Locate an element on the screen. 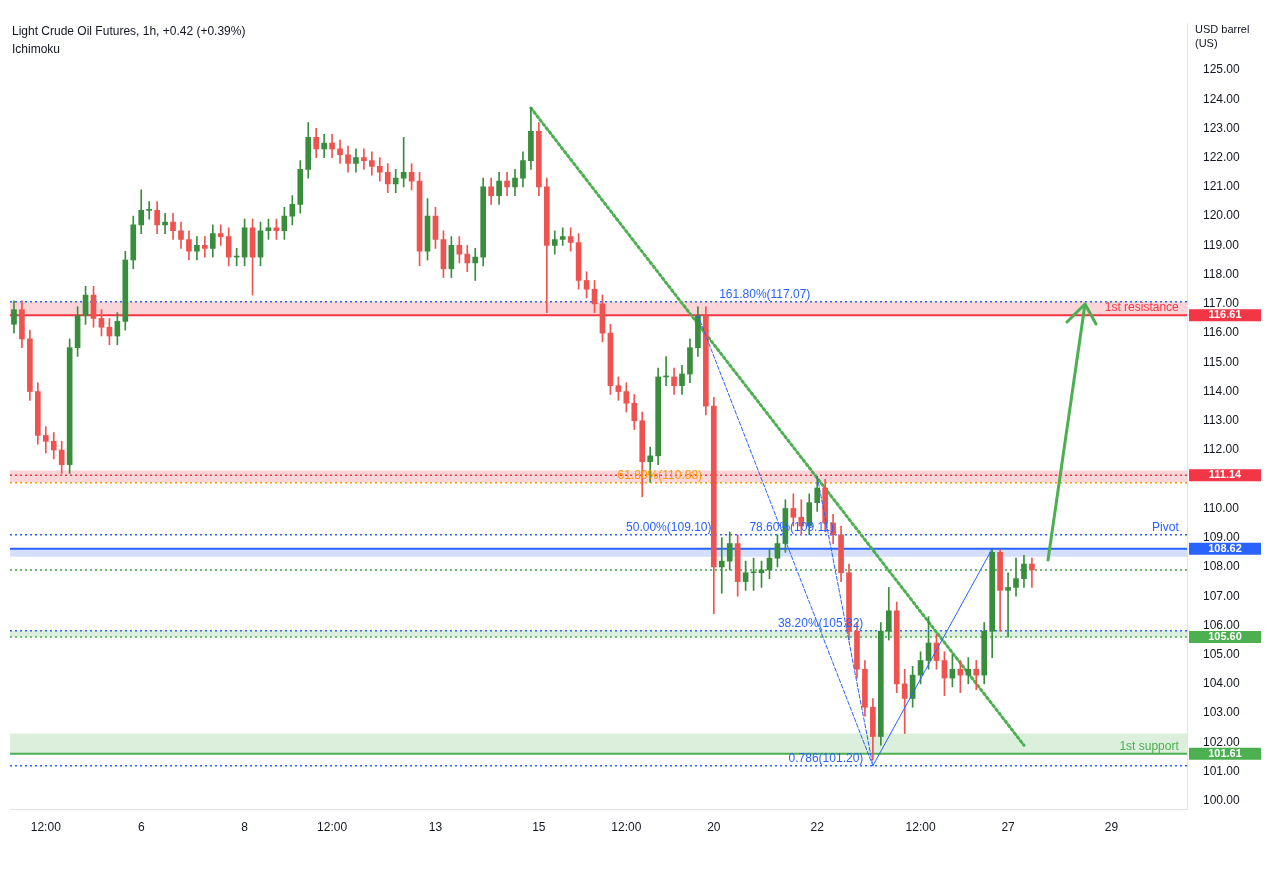  x-tick-label: 6 is located at coordinates (141, 827).